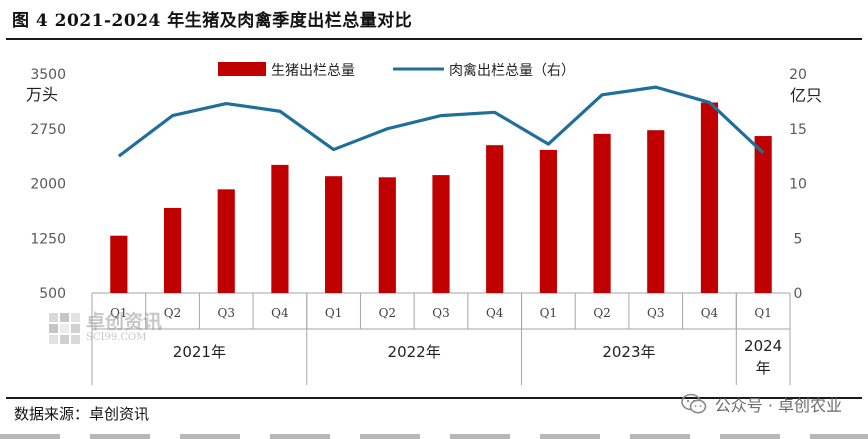  What do you see at coordinates (48, 185) in the screenshot?
I see `left-axis-tick-label: 2000` at bounding box center [48, 185].